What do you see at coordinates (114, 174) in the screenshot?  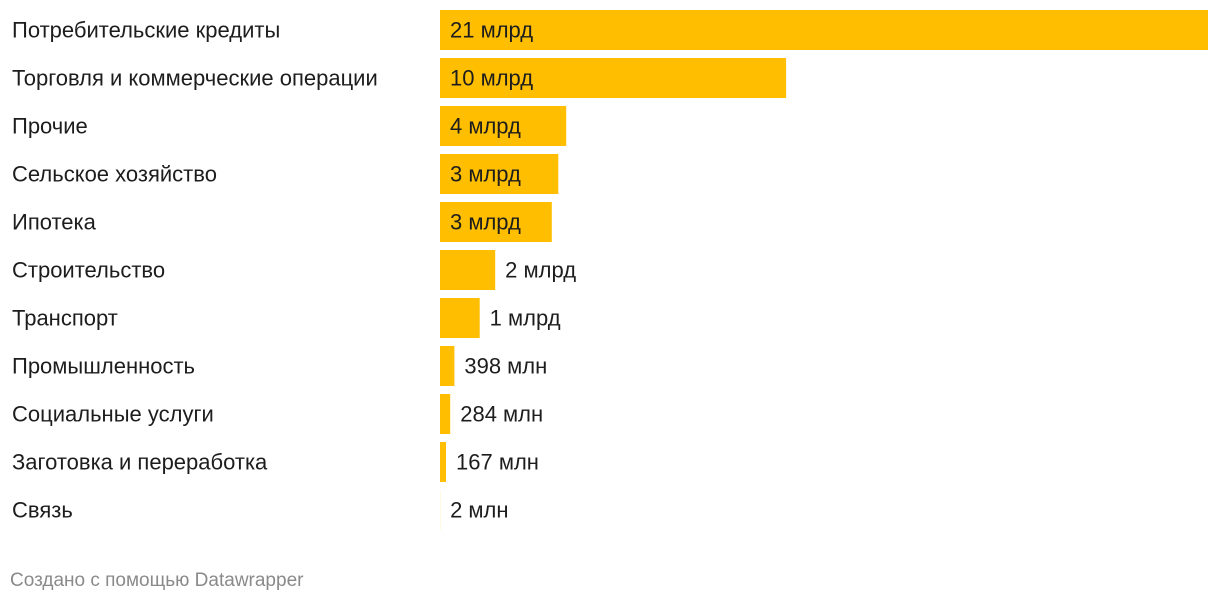 I see `category-label: Сельское хозяйство` at bounding box center [114, 174].